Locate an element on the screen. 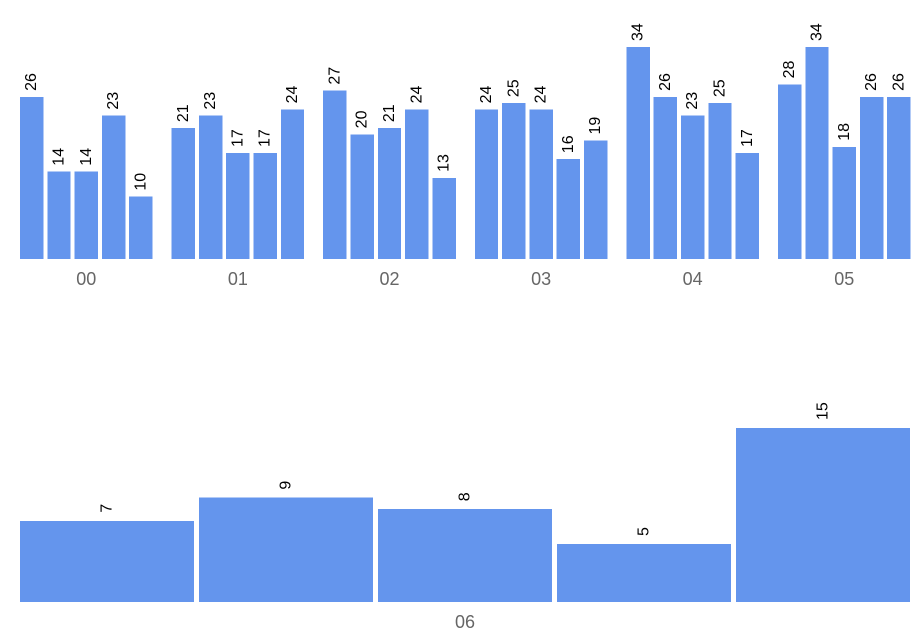 The width and height of the screenshot is (924, 642). data-label-03-2: 24 is located at coordinates (541, 95).